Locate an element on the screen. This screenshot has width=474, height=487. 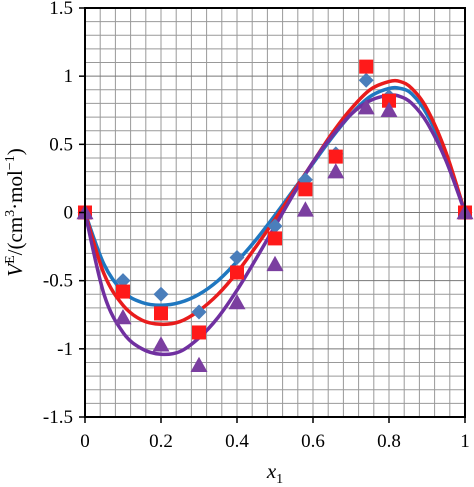
y-tick-label: 0 is located at coordinates (69, 213).